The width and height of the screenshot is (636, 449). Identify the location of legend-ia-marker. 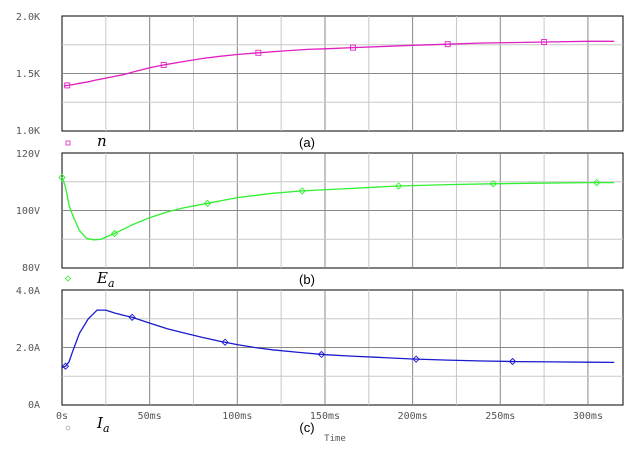
(68, 428).